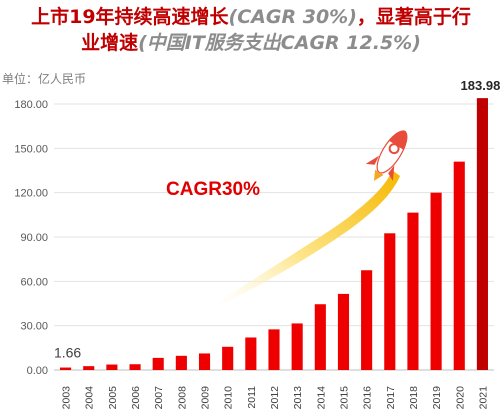 The height and width of the screenshot is (413, 500). Describe the element at coordinates (67, 398) in the screenshot. I see `x-tick-label: 2003` at that location.